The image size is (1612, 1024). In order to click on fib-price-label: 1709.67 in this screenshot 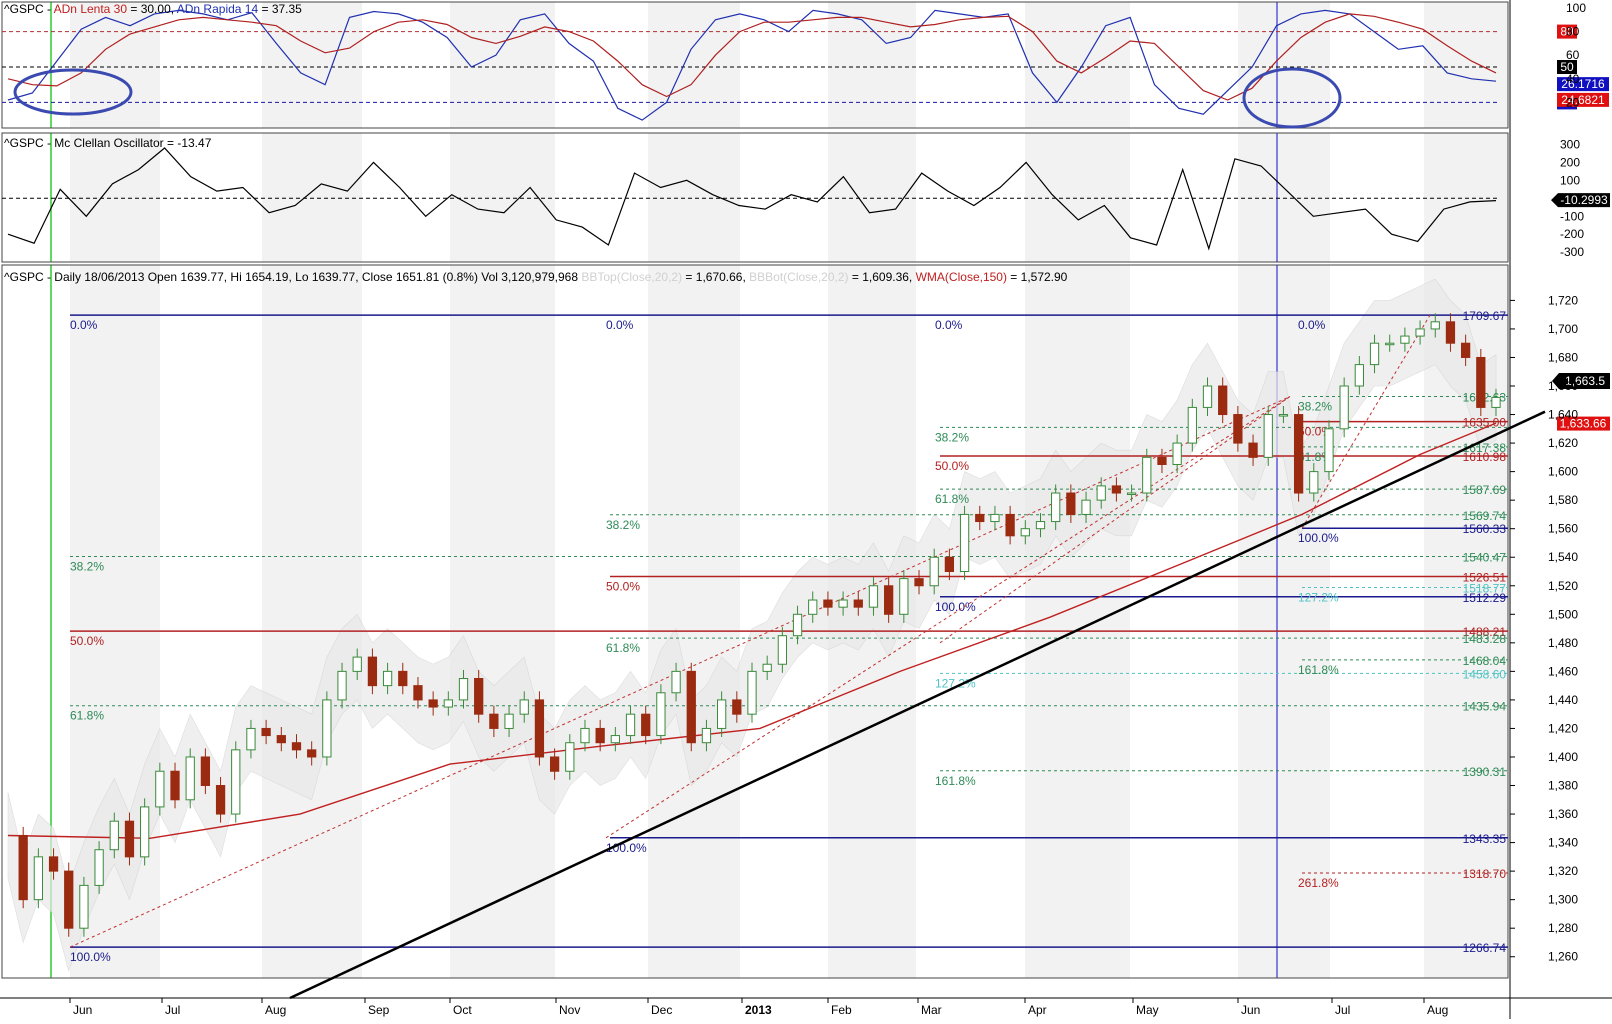, I will do `click(1485, 316)`.